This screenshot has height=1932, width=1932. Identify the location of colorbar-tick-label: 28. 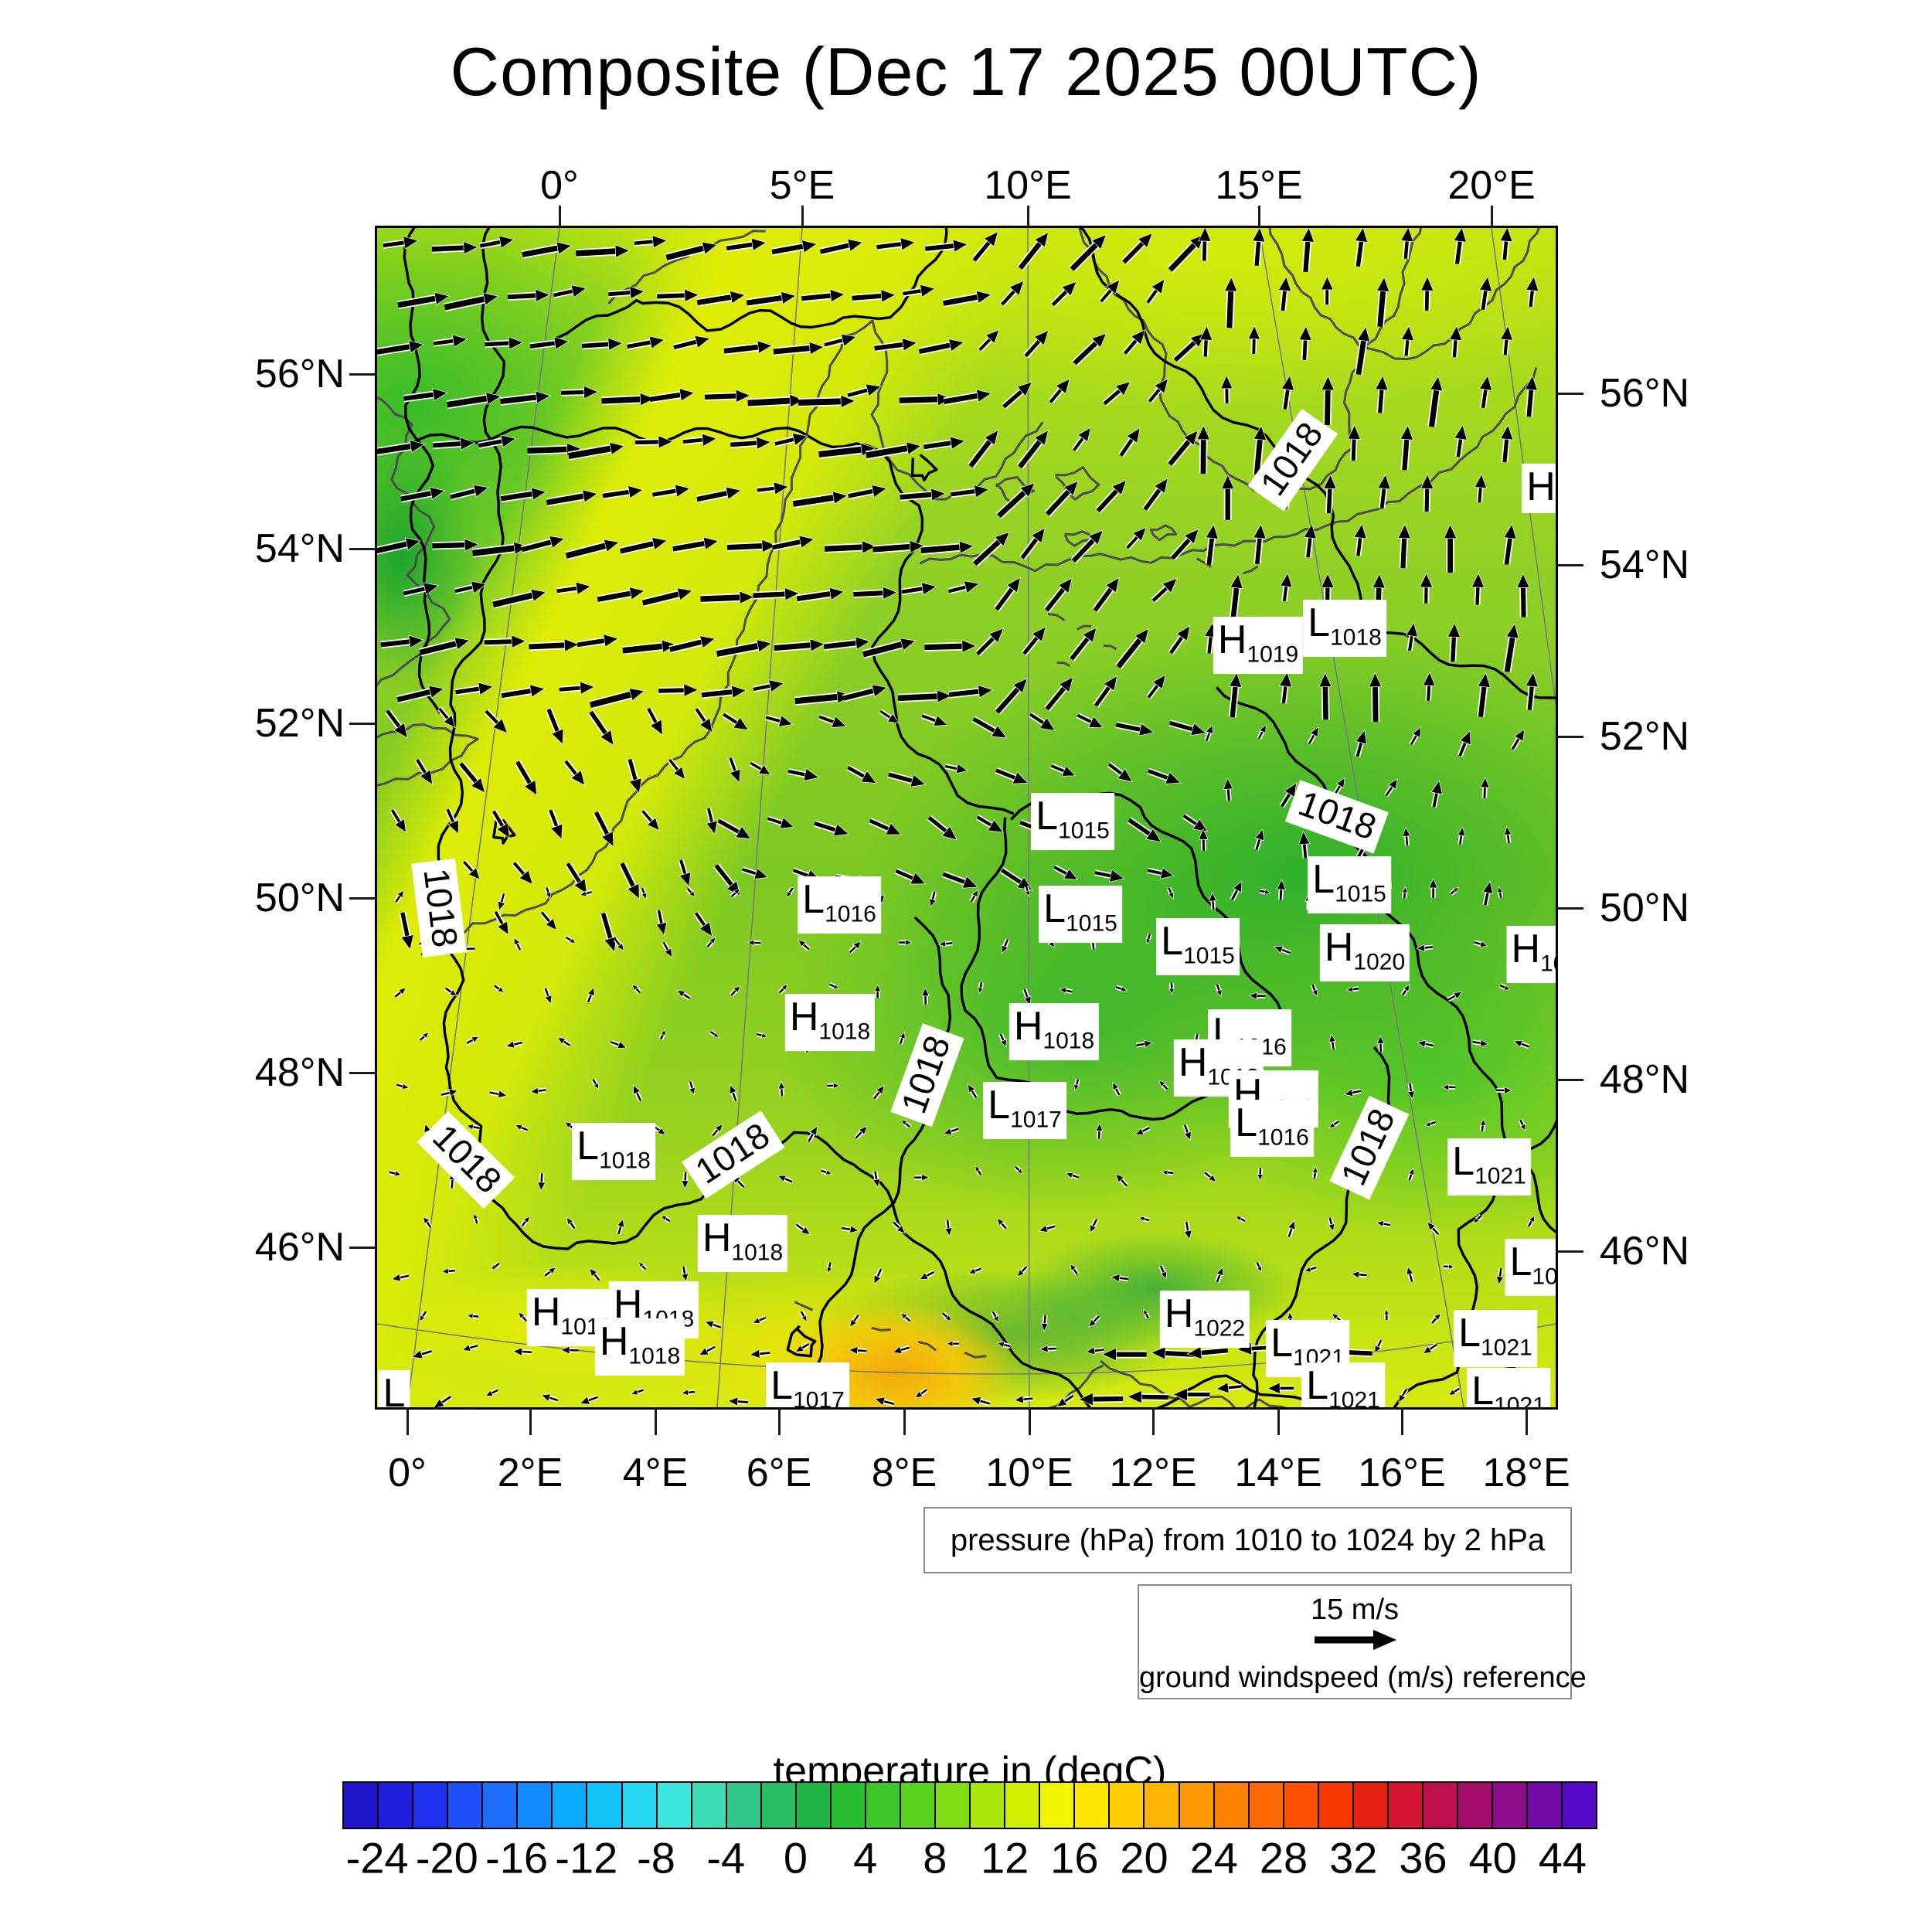
(1284, 1858).